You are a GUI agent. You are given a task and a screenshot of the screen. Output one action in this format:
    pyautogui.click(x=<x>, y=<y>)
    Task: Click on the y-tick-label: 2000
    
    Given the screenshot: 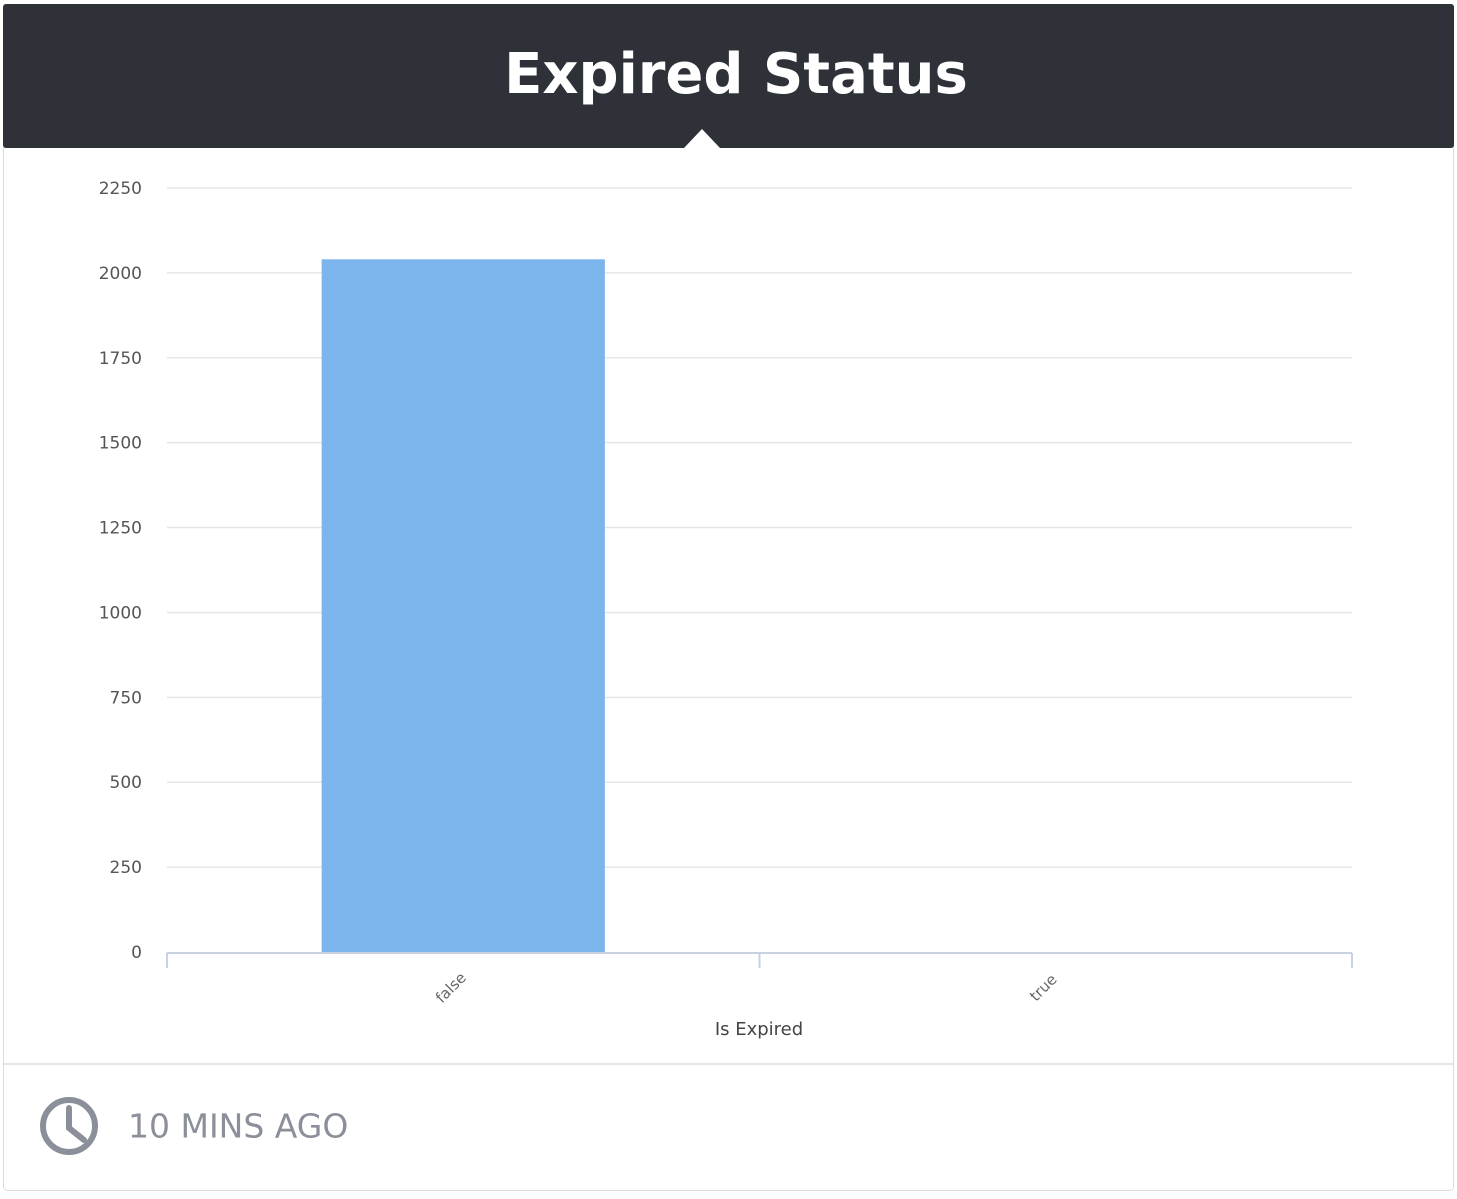 What is the action you would take?
    pyautogui.click(x=120, y=274)
    